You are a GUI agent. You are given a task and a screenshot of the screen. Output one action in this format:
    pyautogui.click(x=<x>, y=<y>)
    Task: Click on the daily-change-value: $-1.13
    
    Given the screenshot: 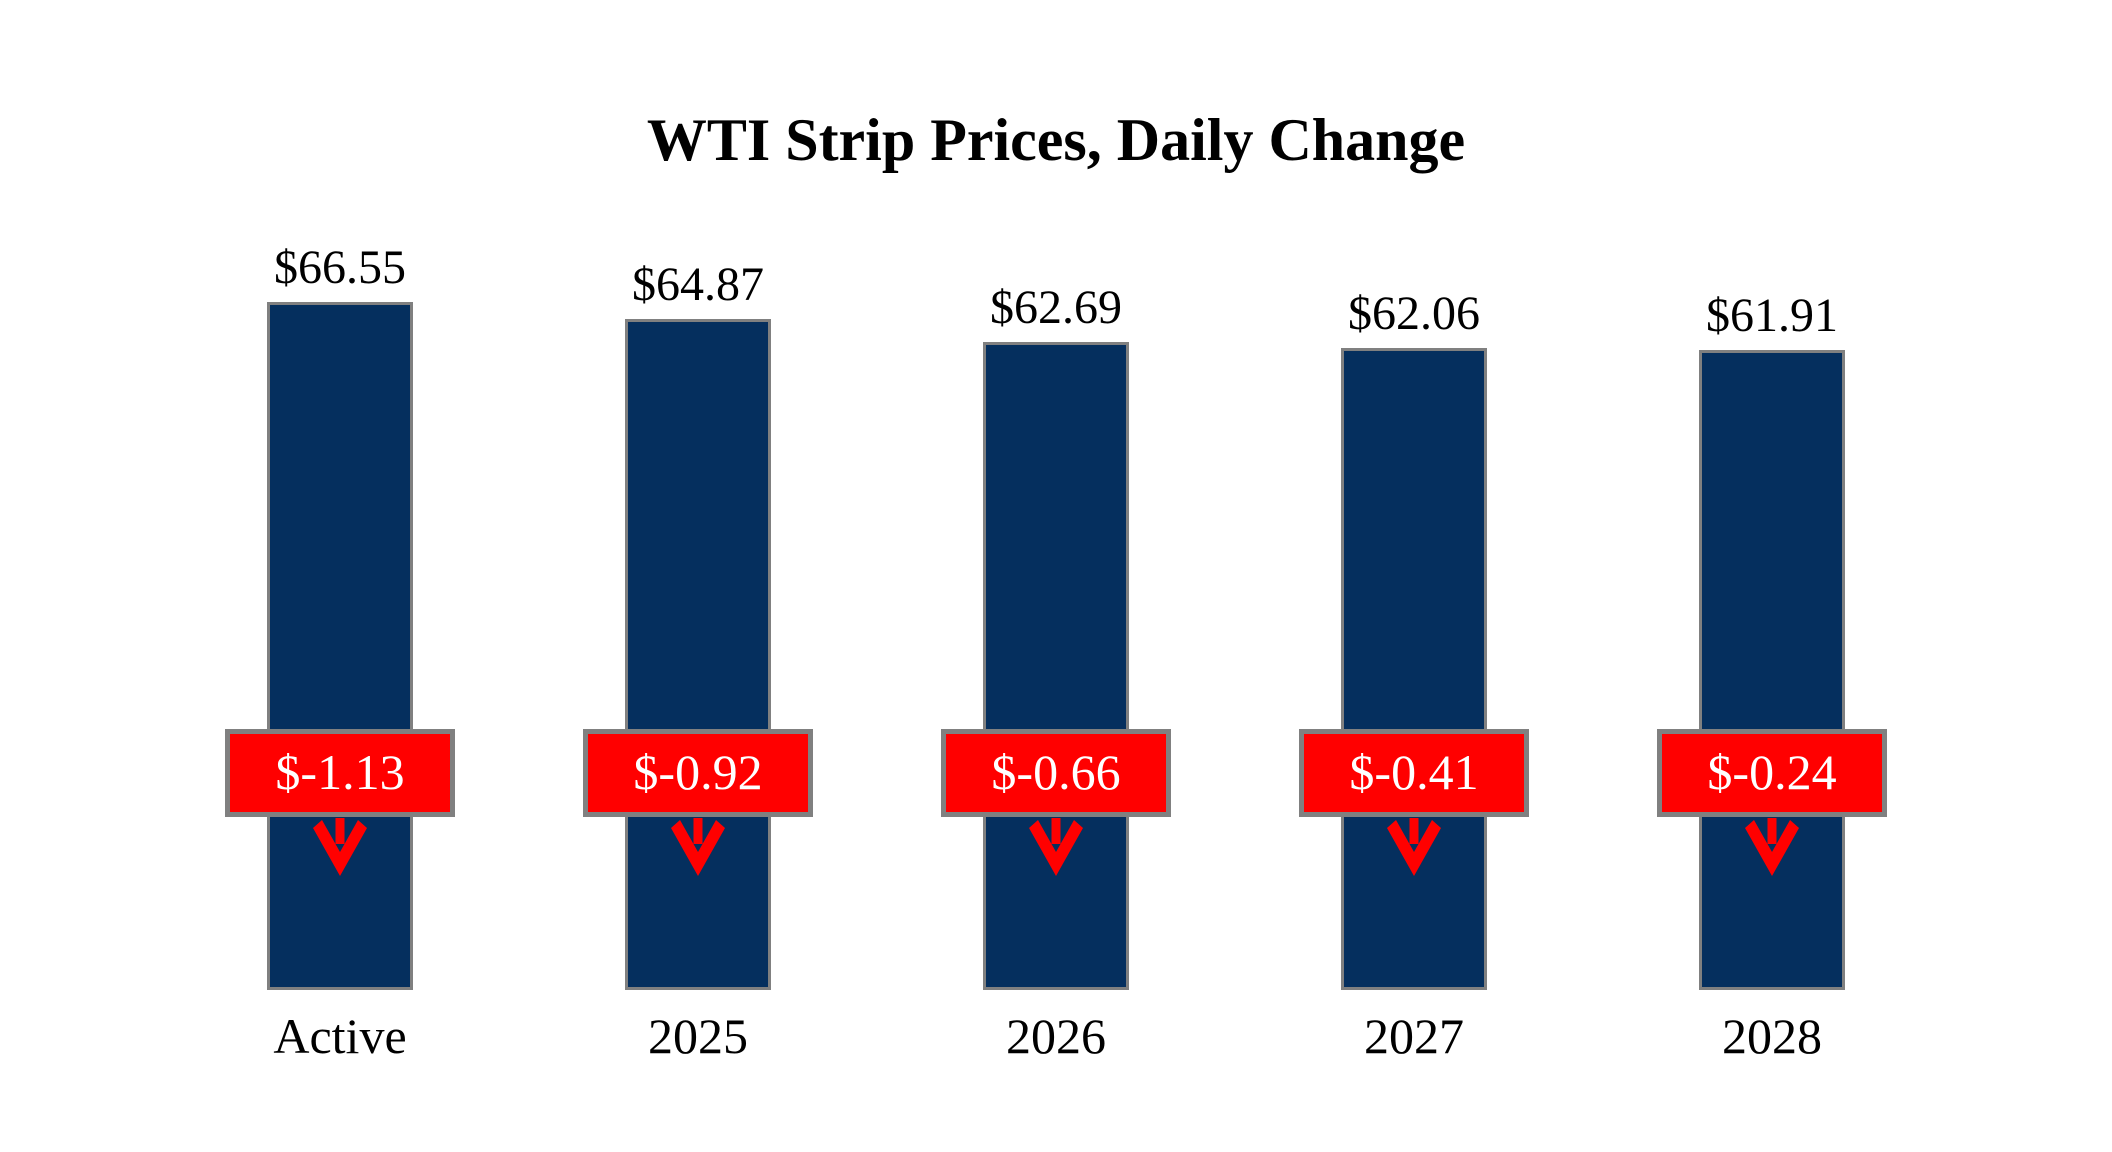 What is the action you would take?
    pyautogui.click(x=340, y=772)
    